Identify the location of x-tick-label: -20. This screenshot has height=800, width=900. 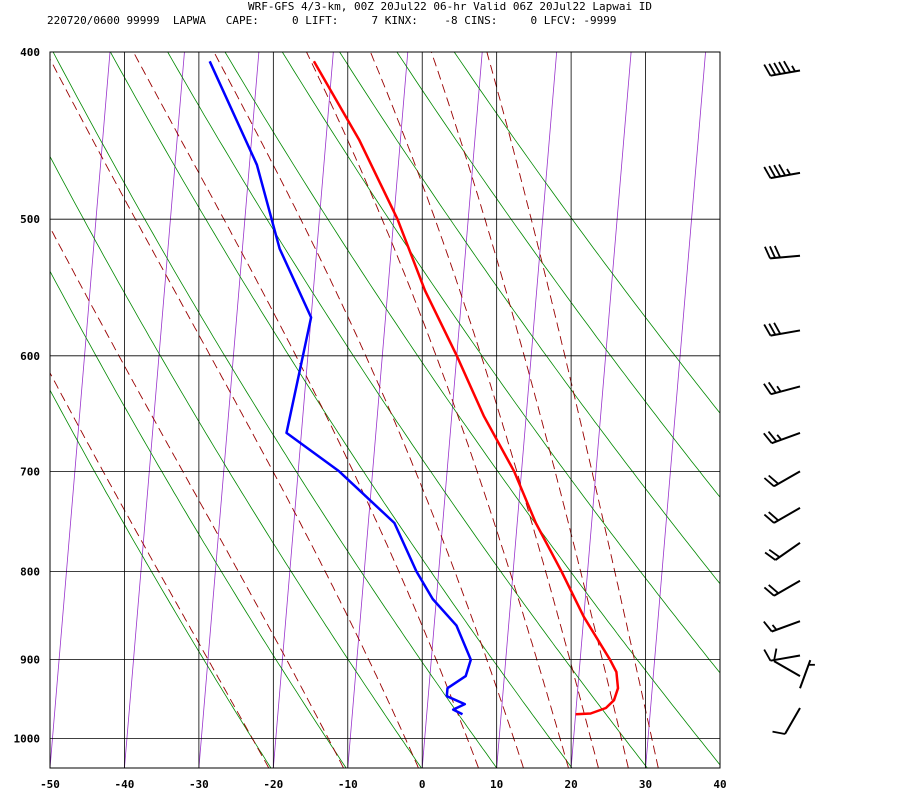
(273, 784).